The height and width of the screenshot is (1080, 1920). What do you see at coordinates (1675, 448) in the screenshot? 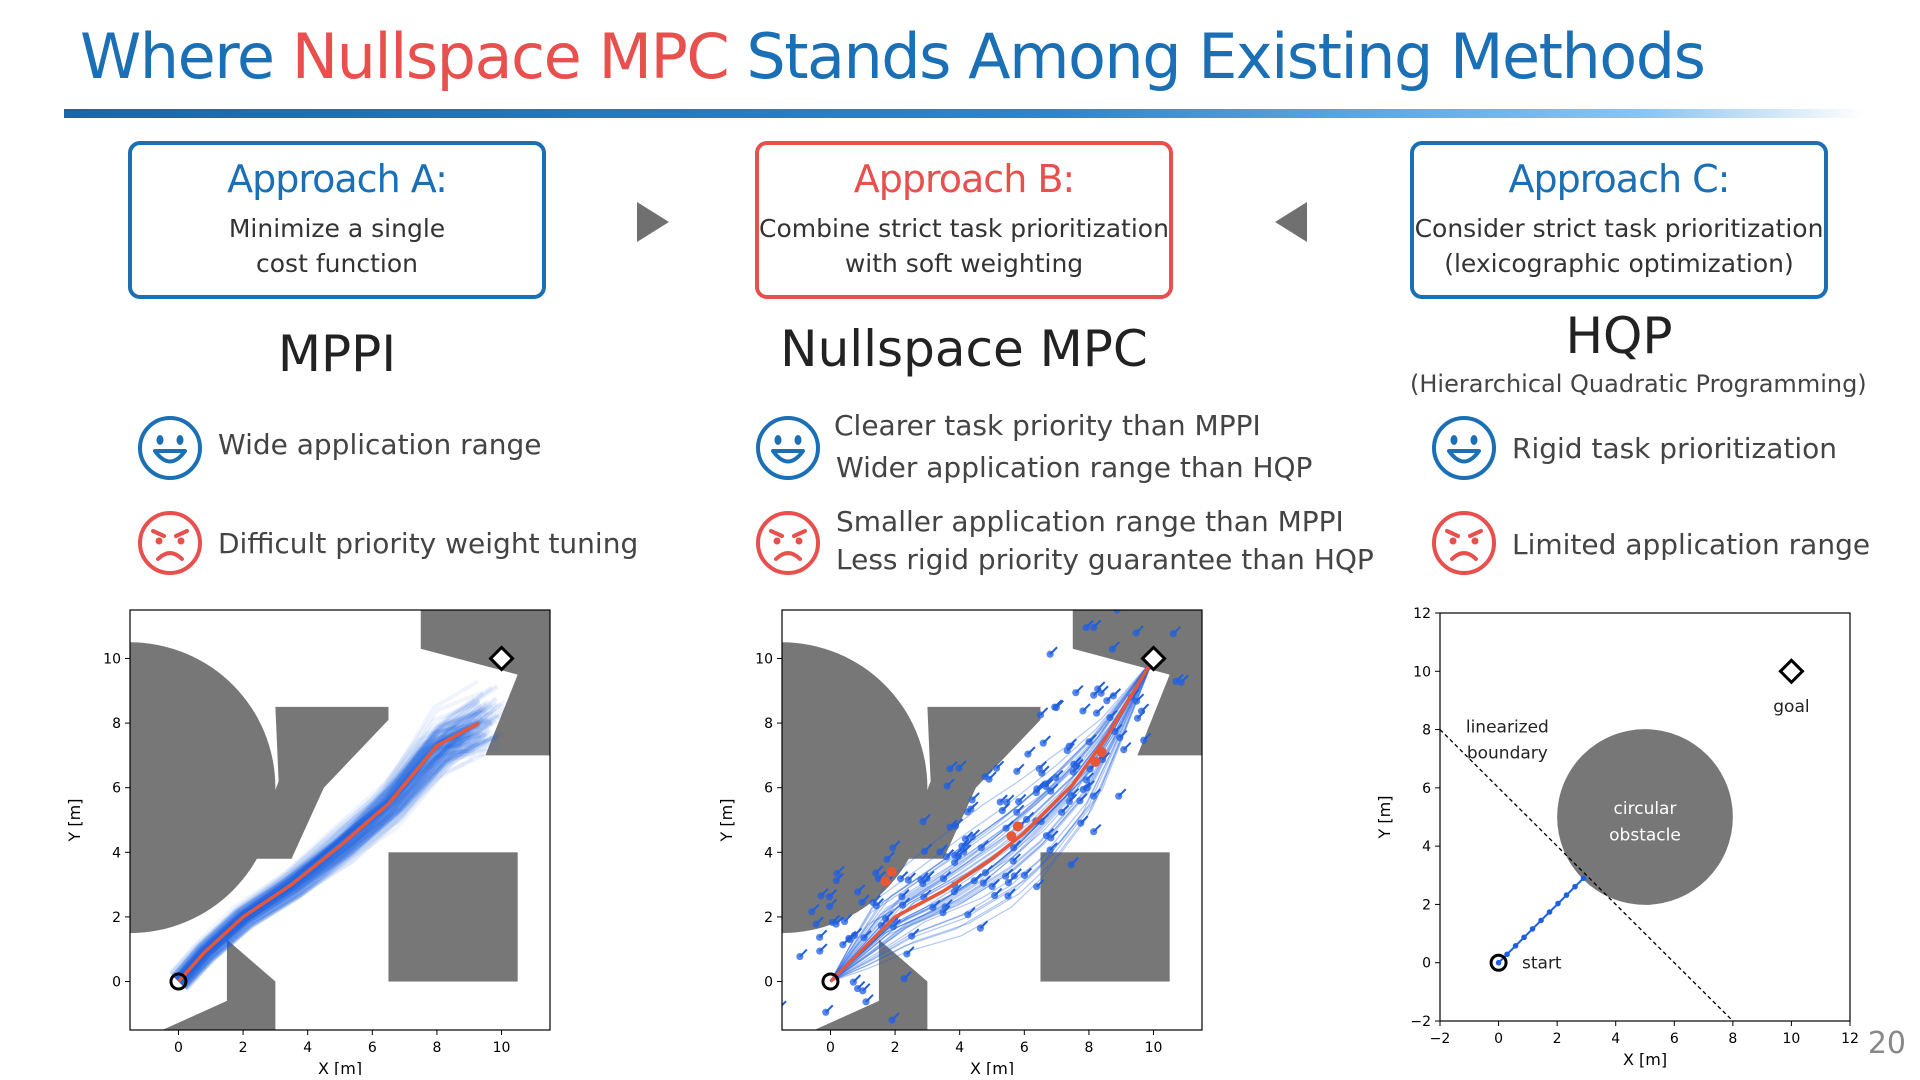
I see `hqp-pro-1: Rigid task prioritization` at bounding box center [1675, 448].